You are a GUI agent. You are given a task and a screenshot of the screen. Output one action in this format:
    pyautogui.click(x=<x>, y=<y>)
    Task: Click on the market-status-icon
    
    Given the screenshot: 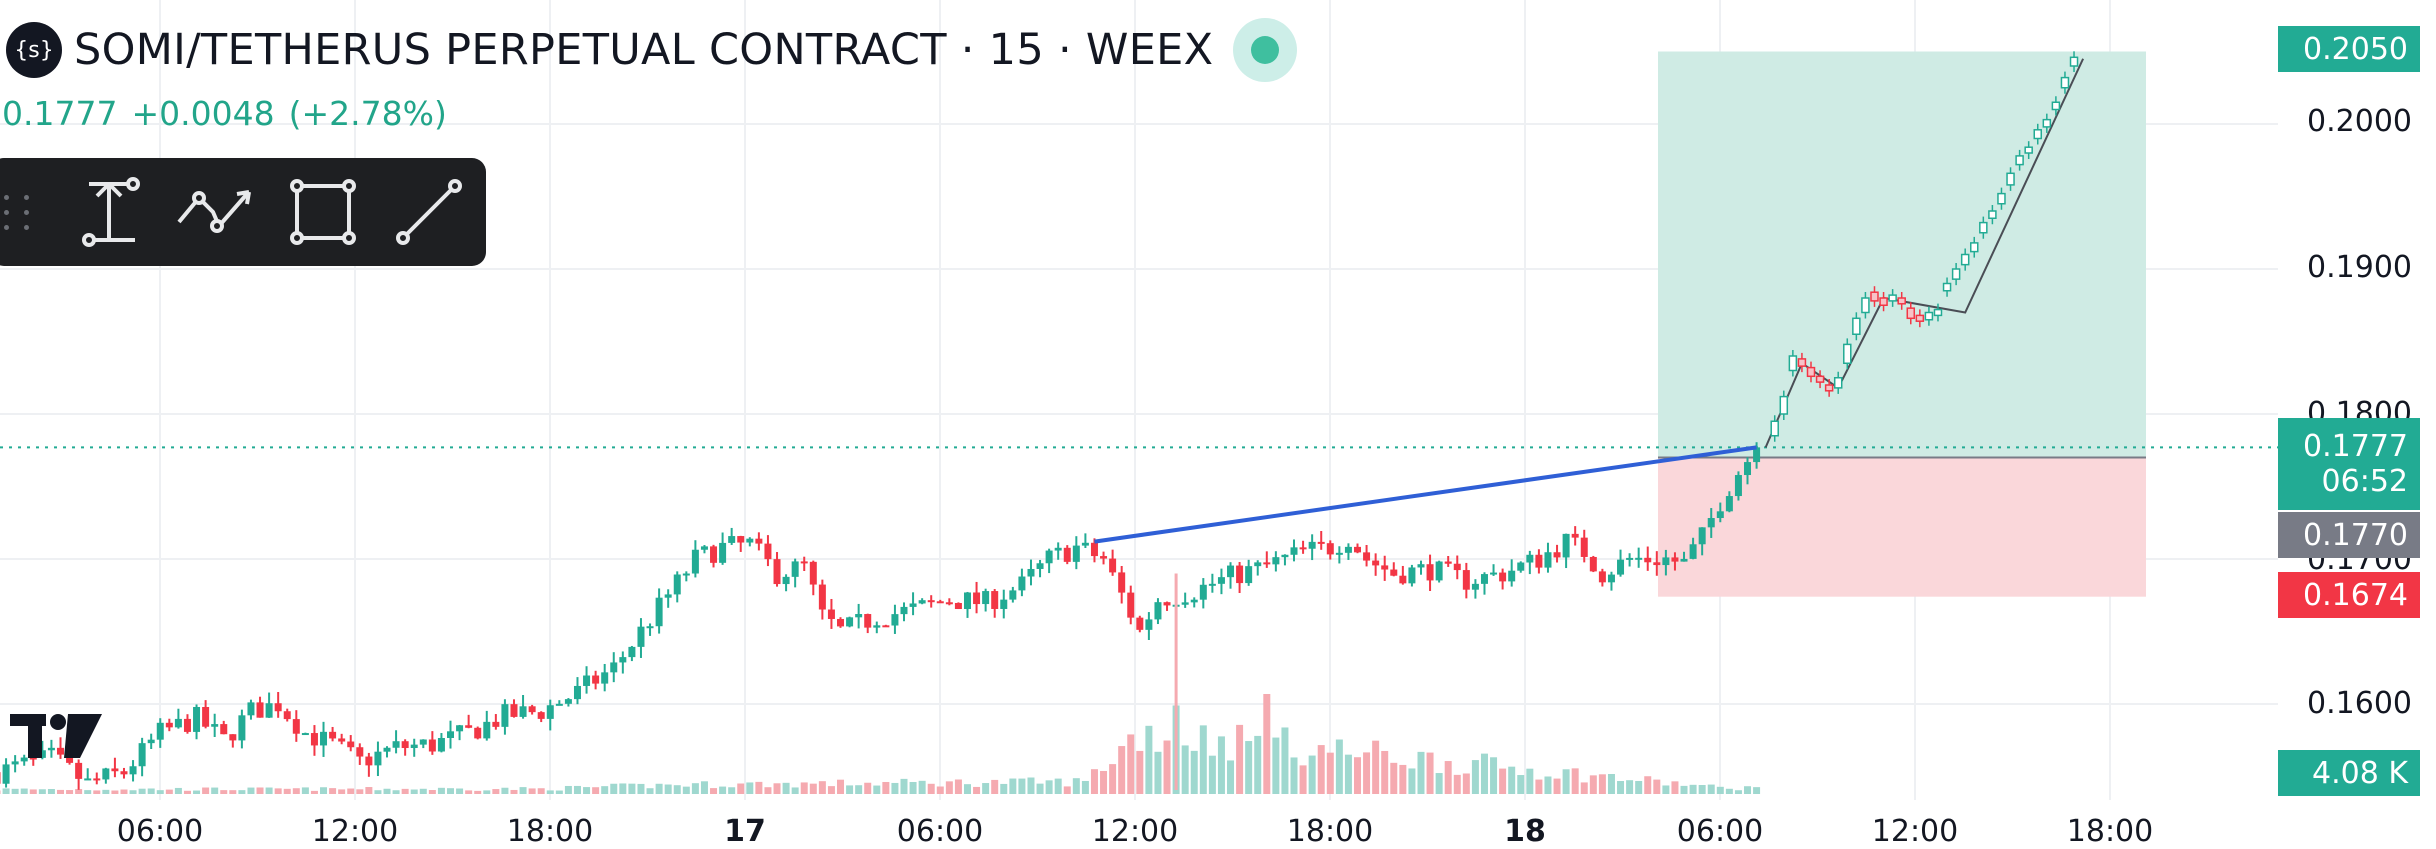 What is the action you would take?
    pyautogui.click(x=1265, y=50)
    